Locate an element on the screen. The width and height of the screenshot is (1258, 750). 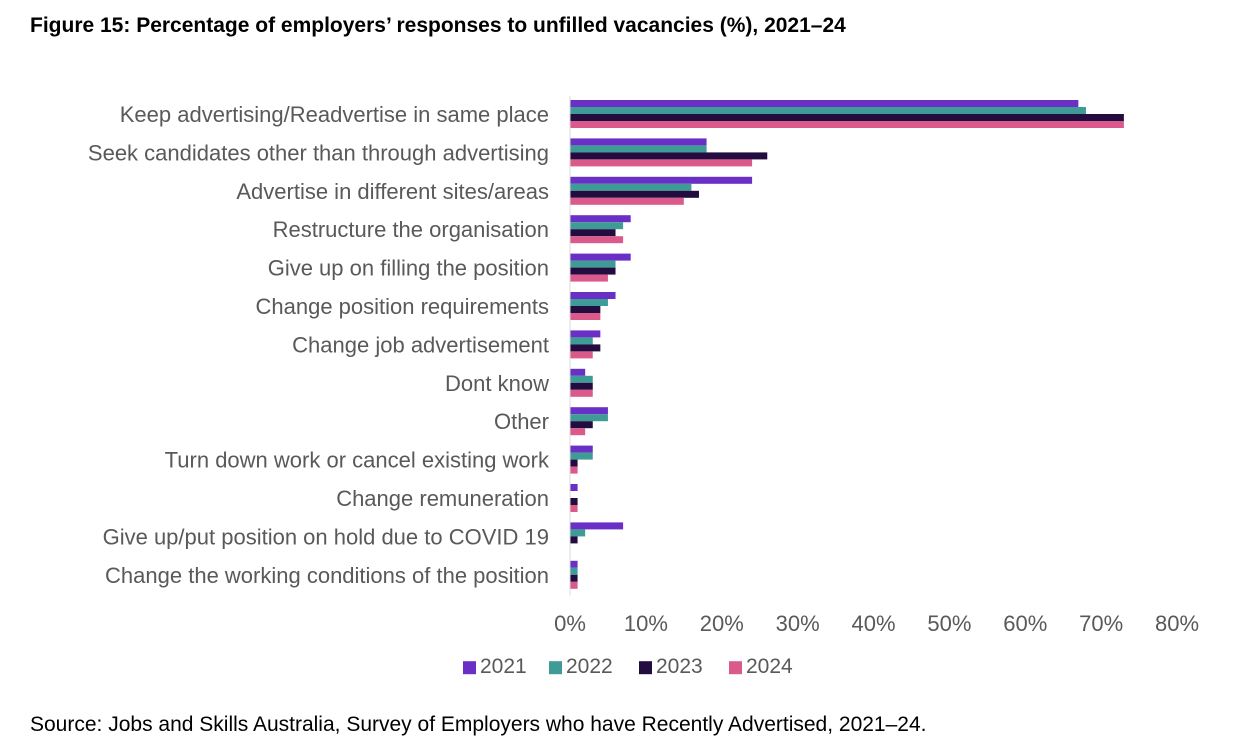
x-tick-label: 0% is located at coordinates (570, 623).